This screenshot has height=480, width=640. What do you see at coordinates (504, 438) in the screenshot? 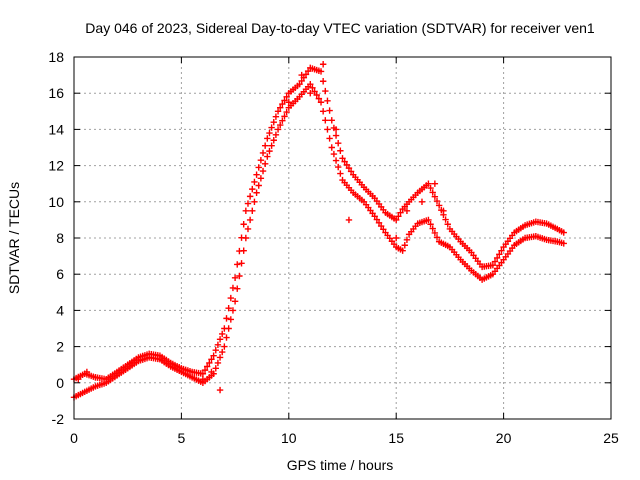
I see `x-tick-label: 20` at bounding box center [504, 438].